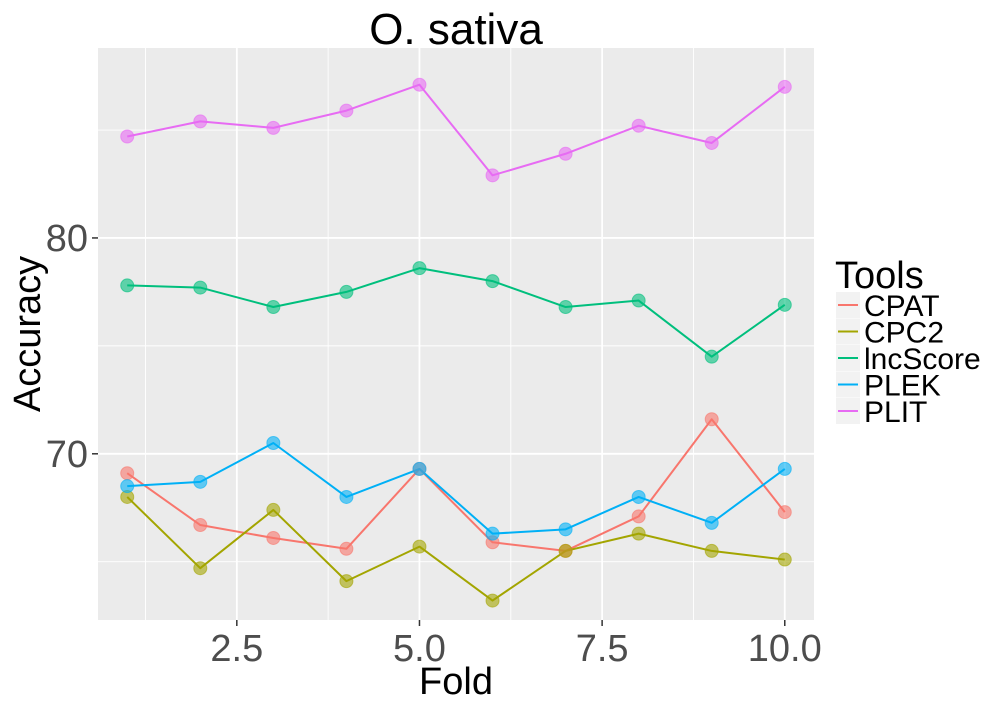 The image size is (1000, 705). I want to click on series-line-plek, so click(456, 488).